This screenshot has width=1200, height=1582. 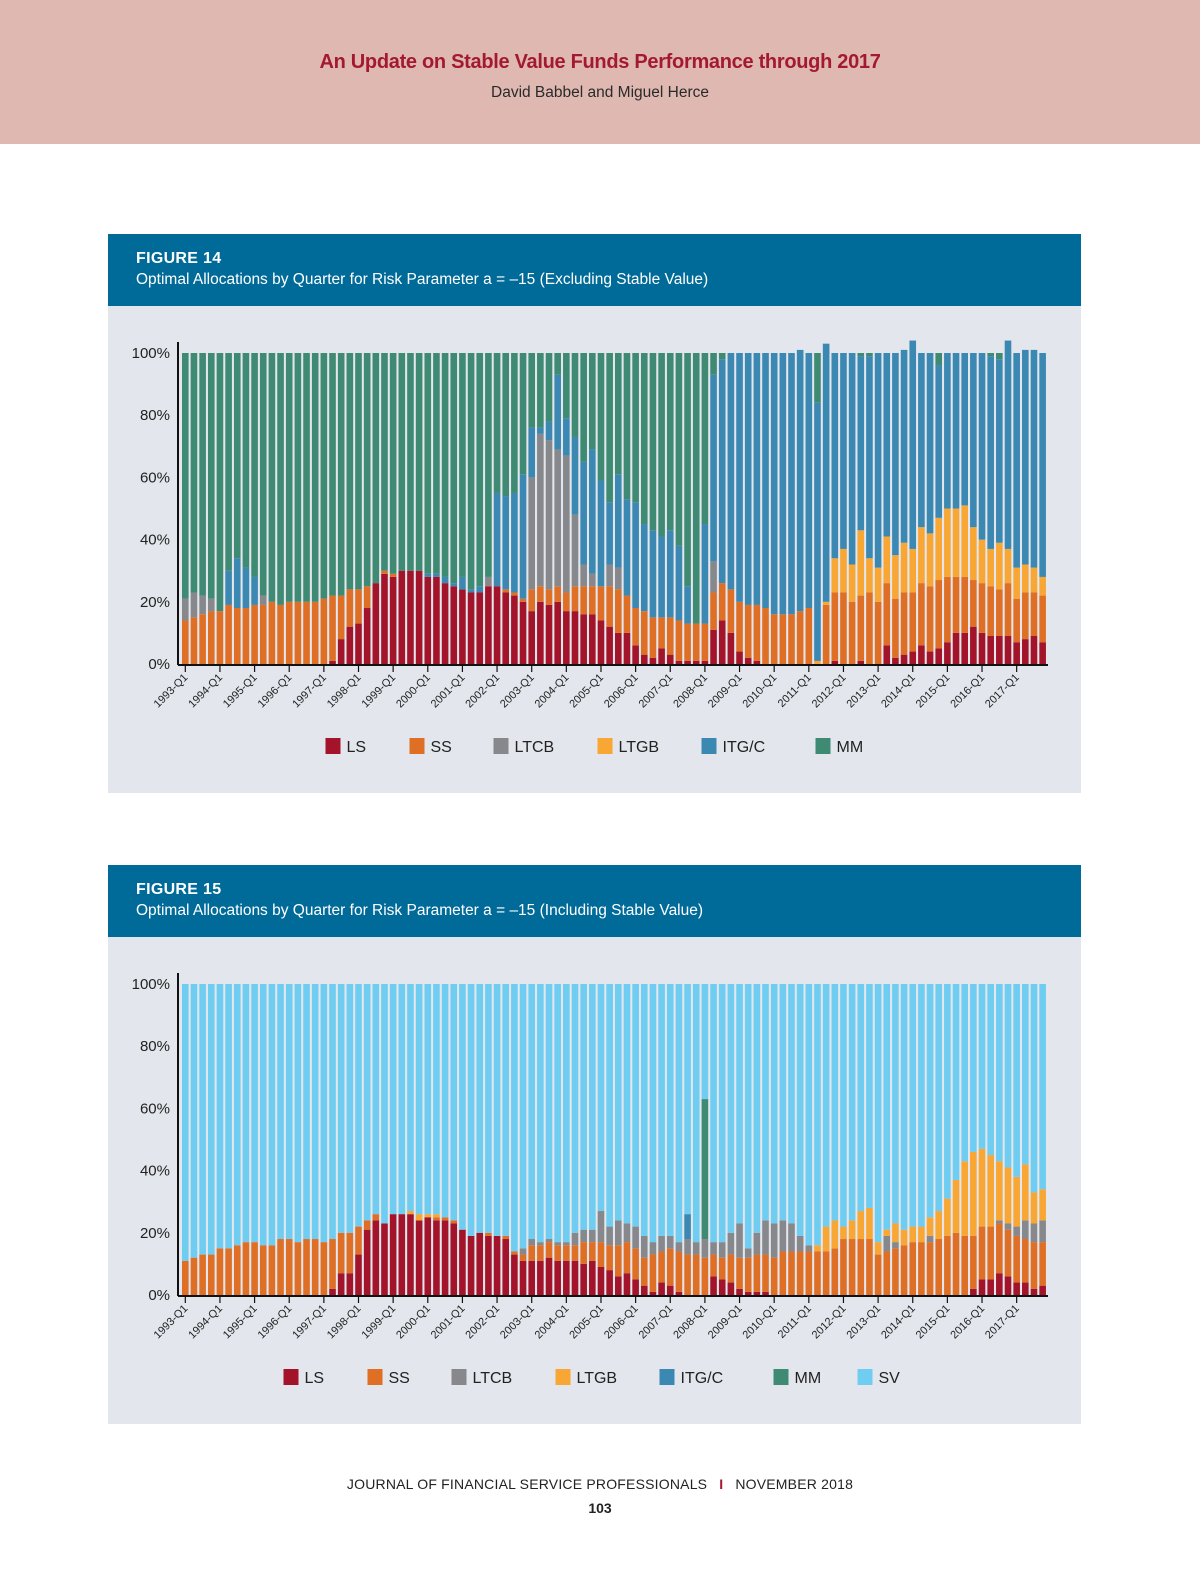 What do you see at coordinates (448, 1322) in the screenshot?
I see `x-tick-label: 2001-Q1` at bounding box center [448, 1322].